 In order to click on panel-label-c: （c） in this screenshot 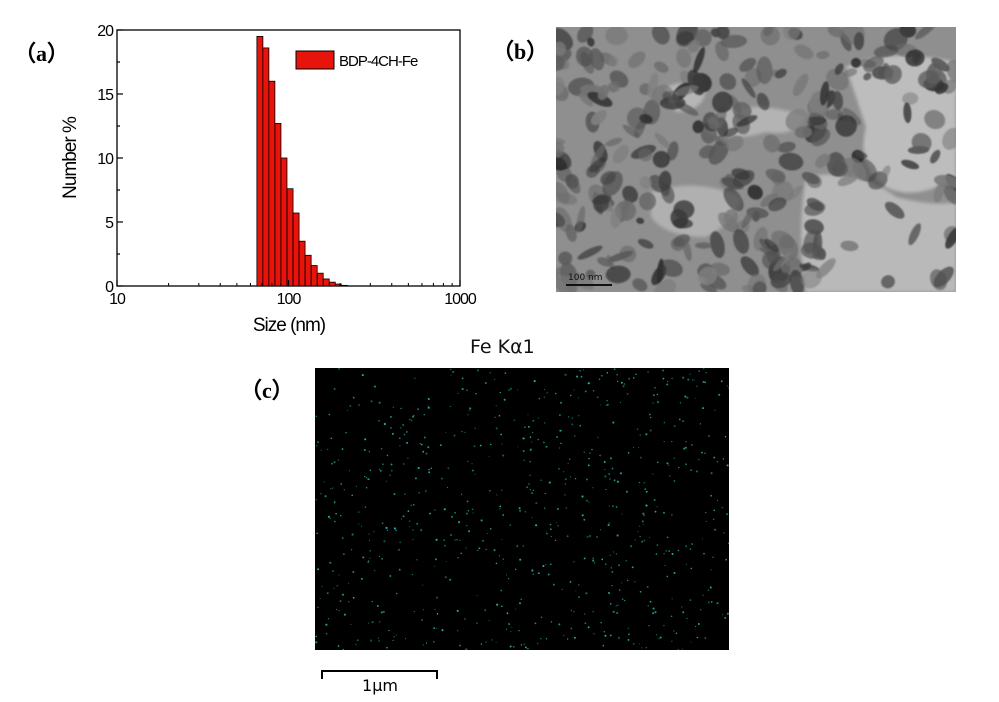, I will do `click(267, 390)`.